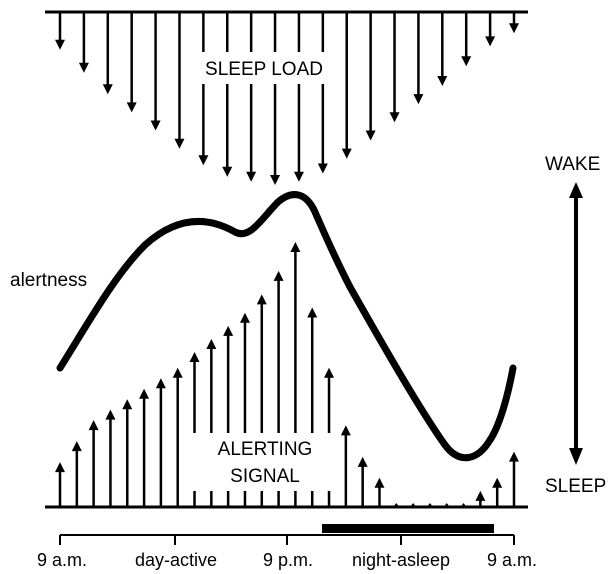 This screenshot has width=614, height=574. Describe the element at coordinates (408, 528) in the screenshot. I see `night-bar` at that location.